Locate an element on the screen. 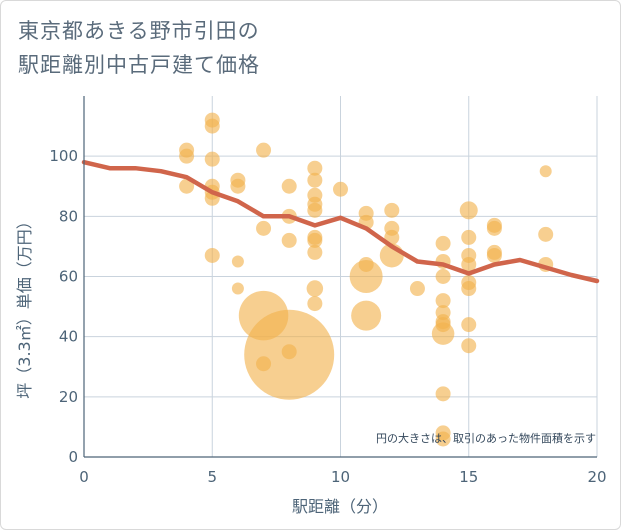 The image size is (621, 530). chart-title-line-2: 駅距離別中古戸建て価格 is located at coordinates (139, 65).